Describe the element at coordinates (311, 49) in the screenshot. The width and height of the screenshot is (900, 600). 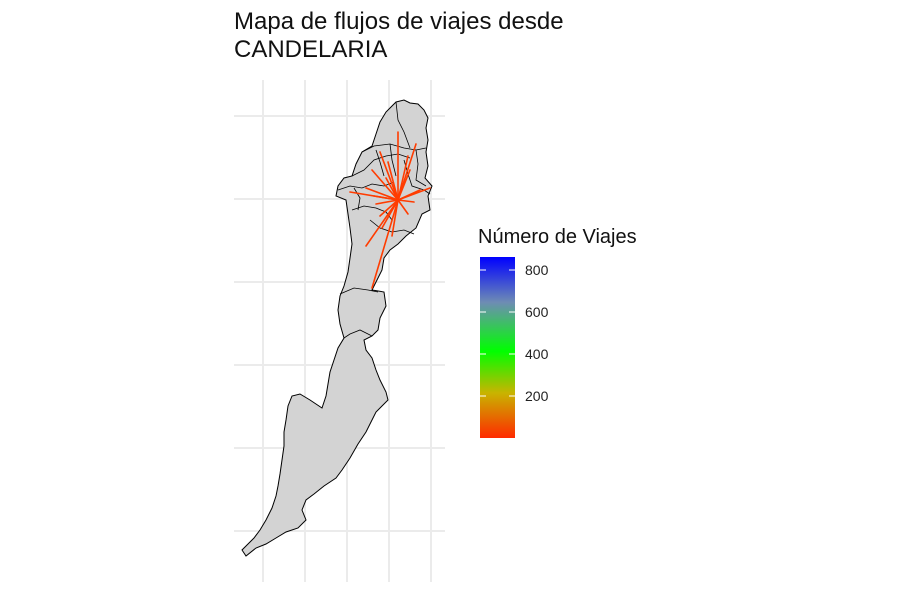
I see `map-title-line2: CANDELARIA` at that location.